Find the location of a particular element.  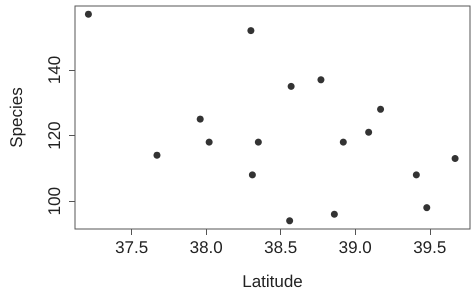

x-tick-label: 38.0 is located at coordinates (206, 247).